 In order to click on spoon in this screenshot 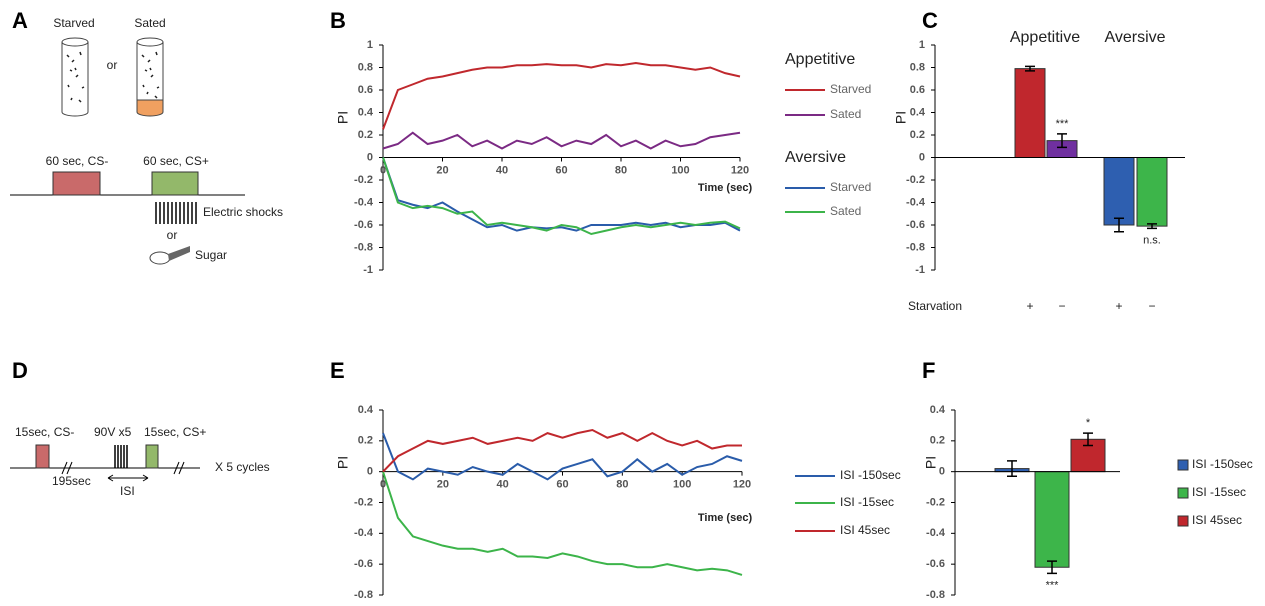, I will do `click(160, 258)`.